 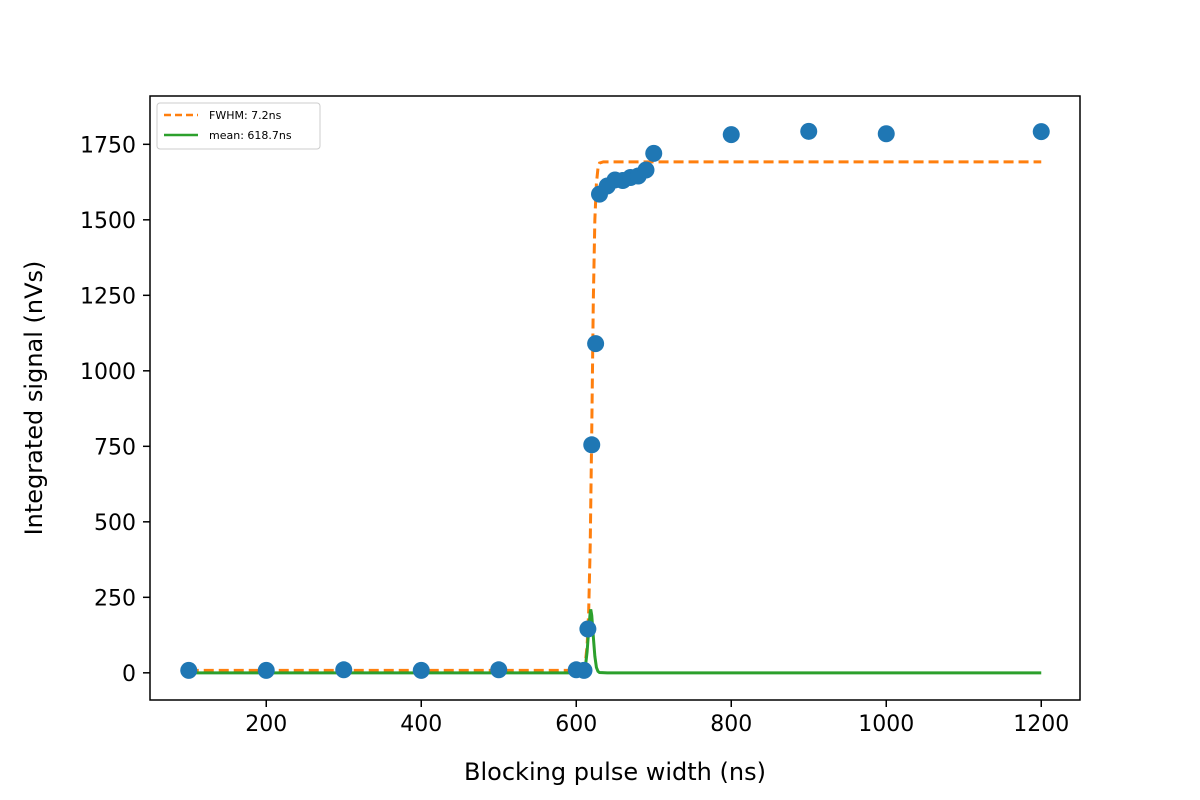 I want to click on legend: FWHM: 7.2ns mean: 618.7ns, so click(x=238, y=126).